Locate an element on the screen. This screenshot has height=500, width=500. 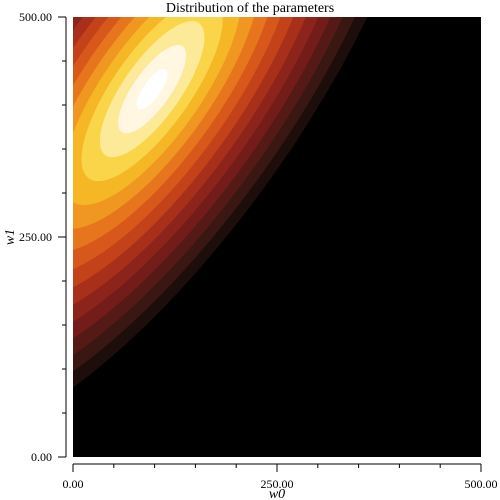
x-axis-label: w0 is located at coordinates (277, 493).